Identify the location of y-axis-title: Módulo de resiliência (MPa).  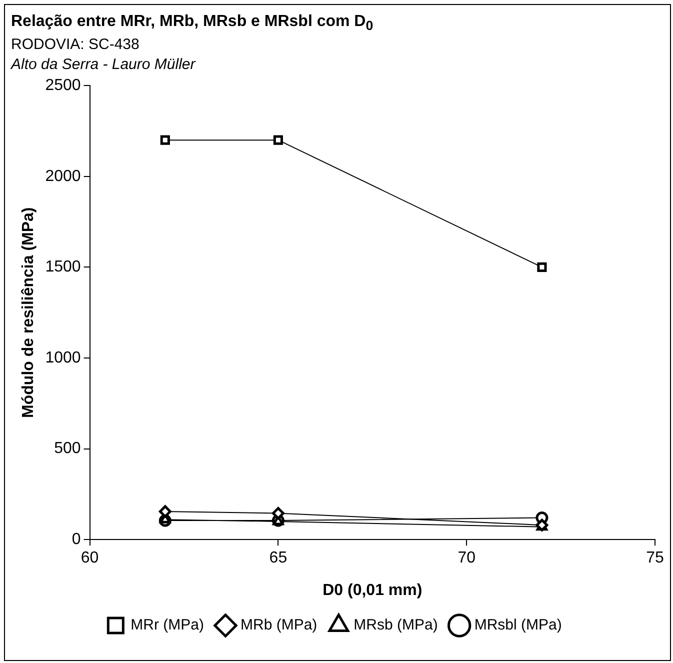
(29, 312).